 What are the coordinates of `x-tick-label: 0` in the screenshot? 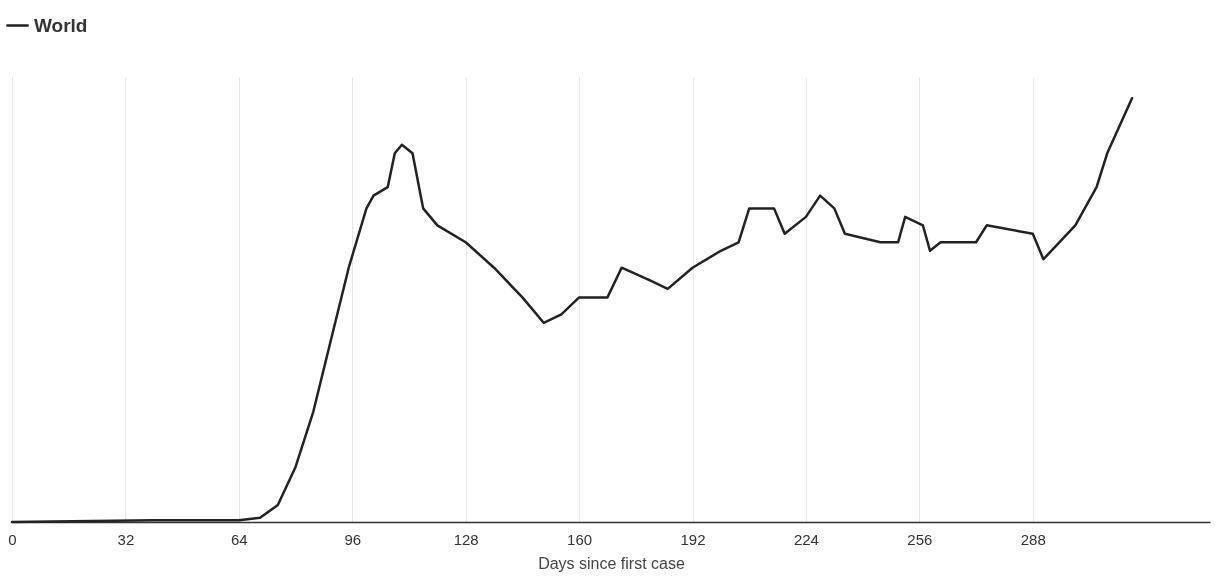 It's located at (12, 539).